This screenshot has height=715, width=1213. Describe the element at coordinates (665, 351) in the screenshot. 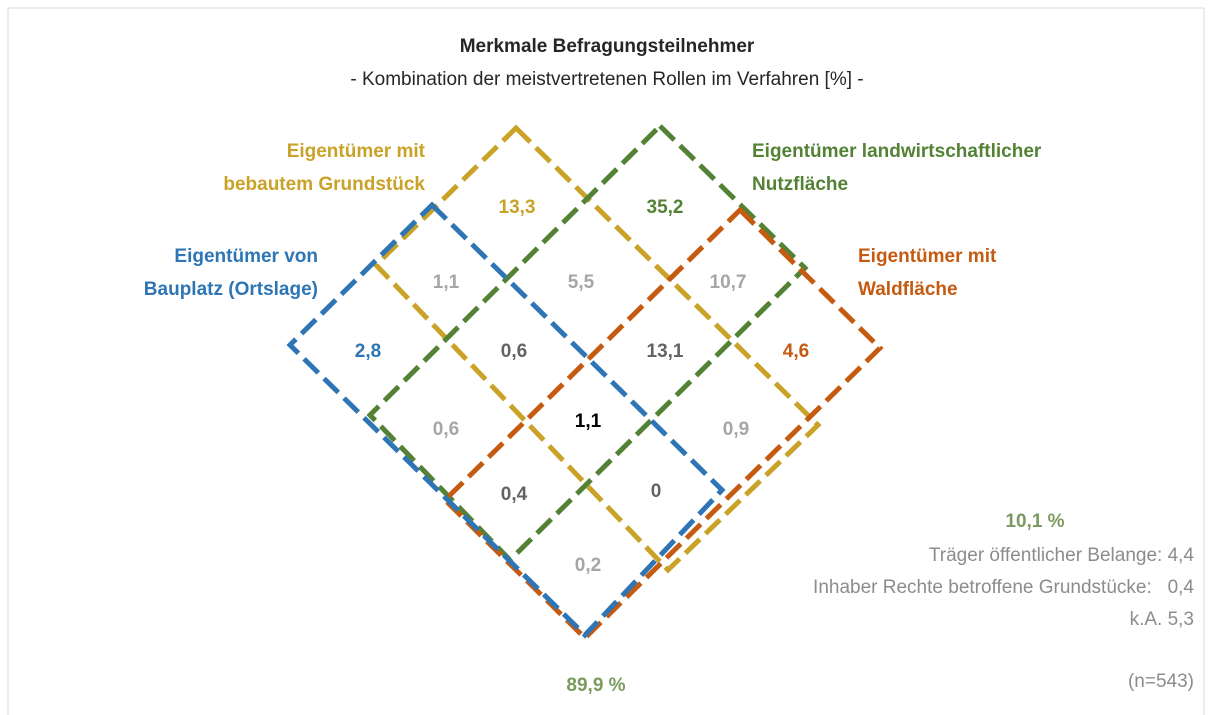

I see `region-value: 13,1` at that location.